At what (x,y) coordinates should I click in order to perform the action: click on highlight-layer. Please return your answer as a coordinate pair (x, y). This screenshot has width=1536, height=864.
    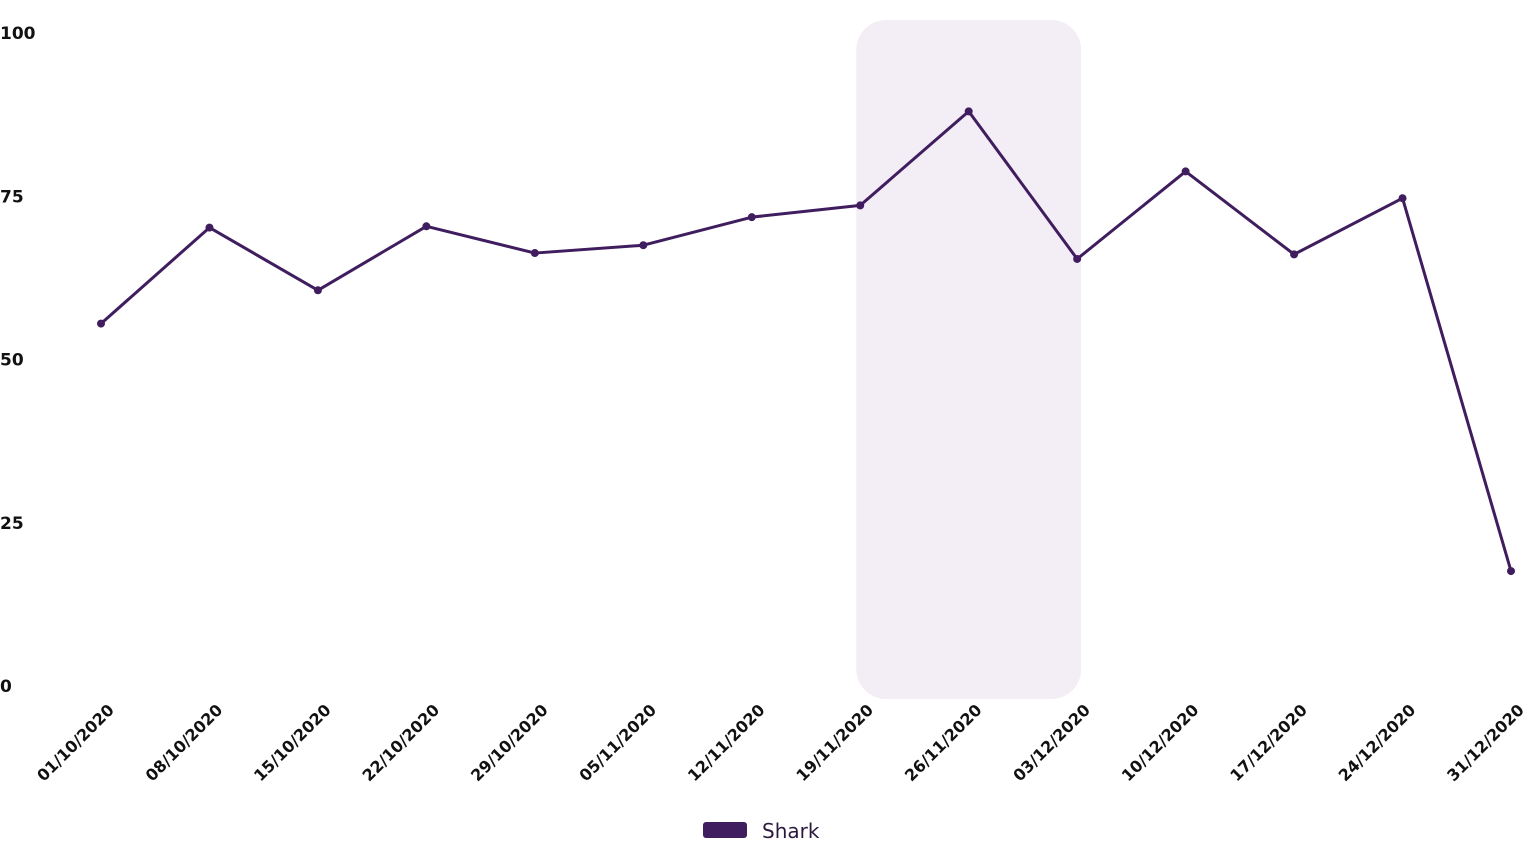
    Looking at the image, I should click on (969, 359).